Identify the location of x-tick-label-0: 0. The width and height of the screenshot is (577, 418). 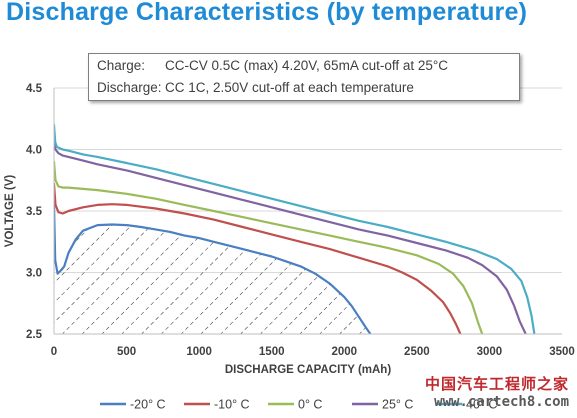
(54, 352).